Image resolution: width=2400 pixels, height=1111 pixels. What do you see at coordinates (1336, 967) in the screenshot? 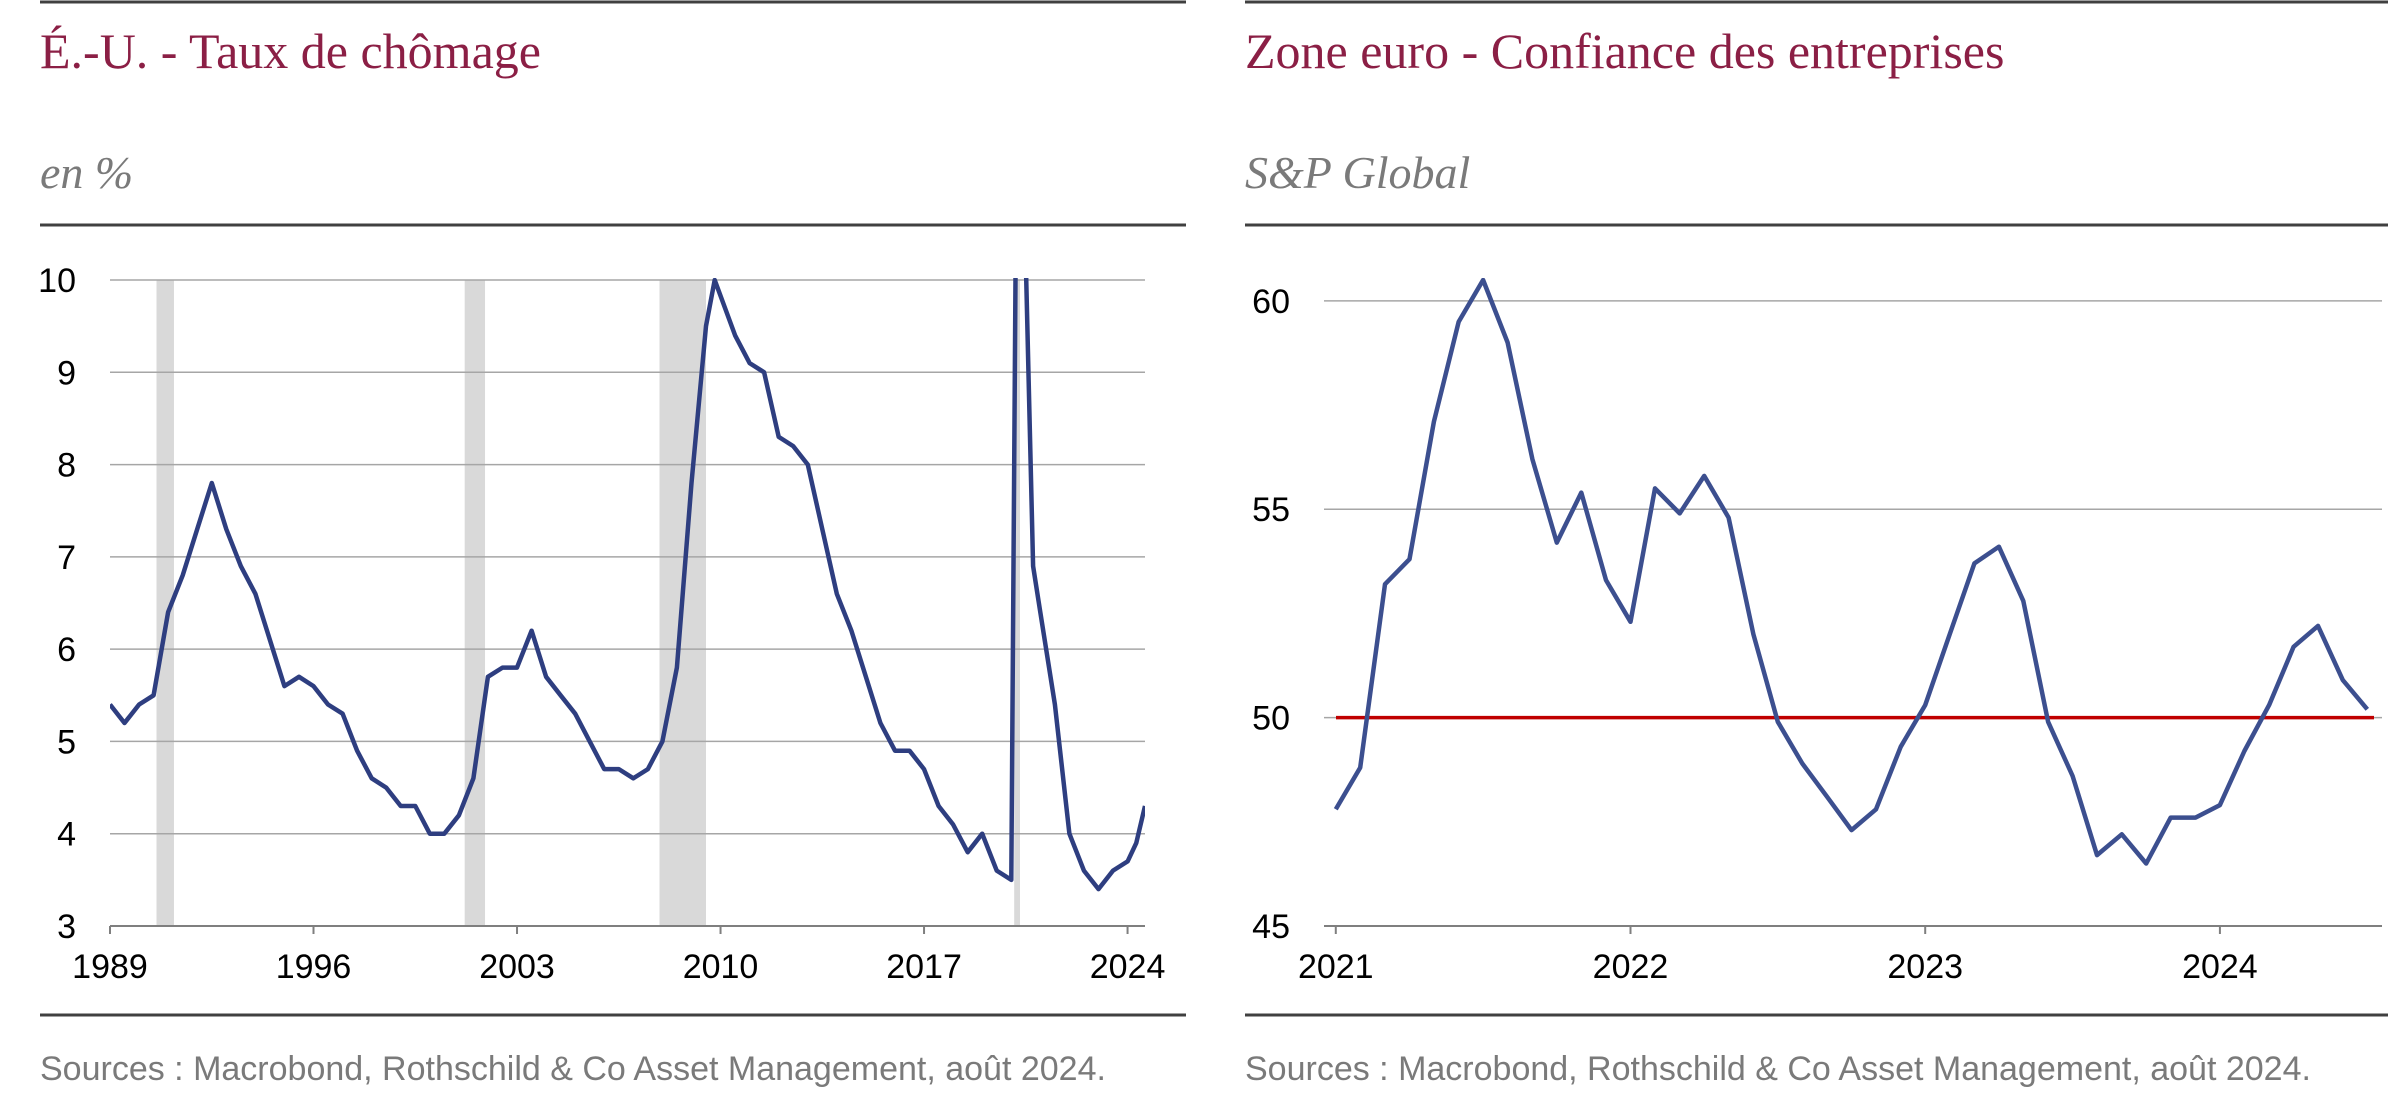
I see `x-tick-label: 2021` at bounding box center [1336, 967].